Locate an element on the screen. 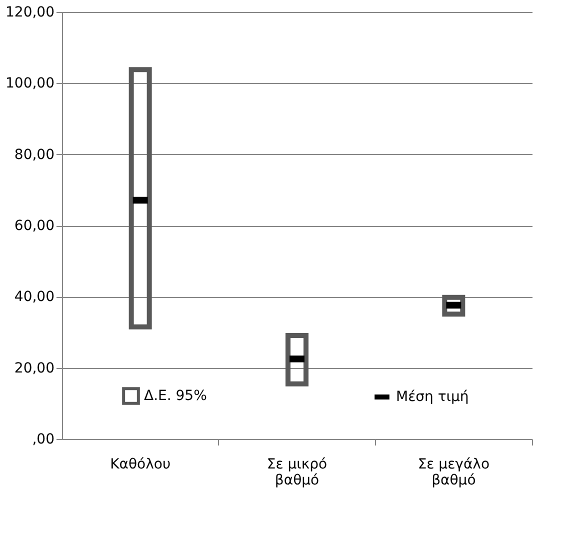  y-tick-label: 100,00 is located at coordinates (30, 84).